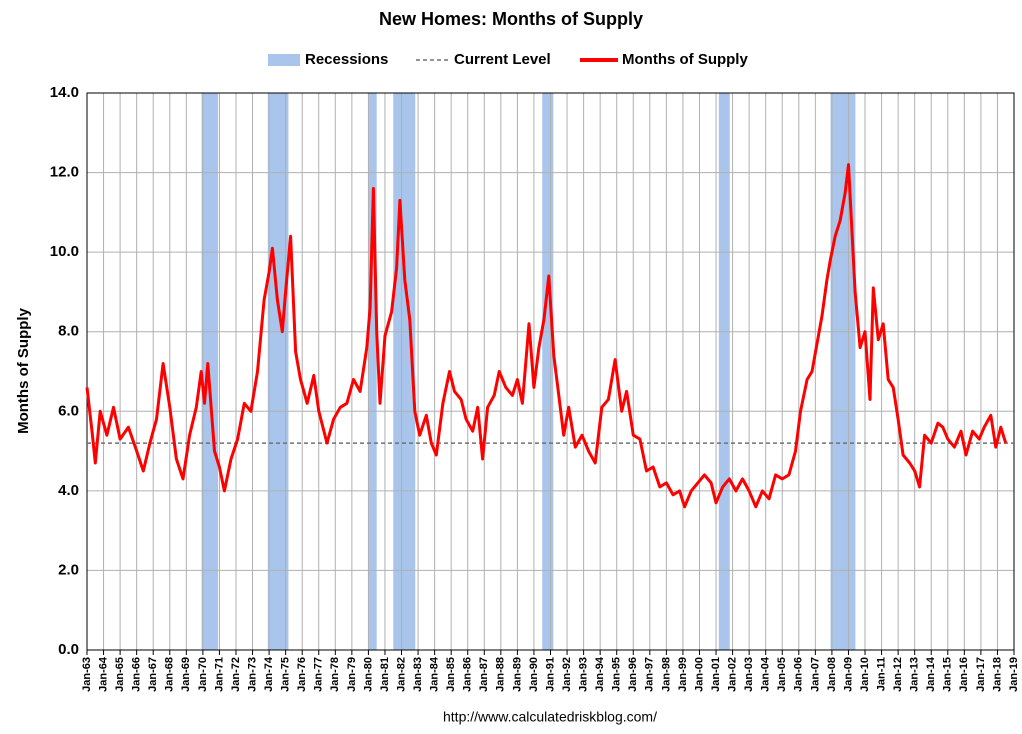 This screenshot has width=1022, height=734. What do you see at coordinates (666, 674) in the screenshot?
I see `x-tick-label: Jan-98` at bounding box center [666, 674].